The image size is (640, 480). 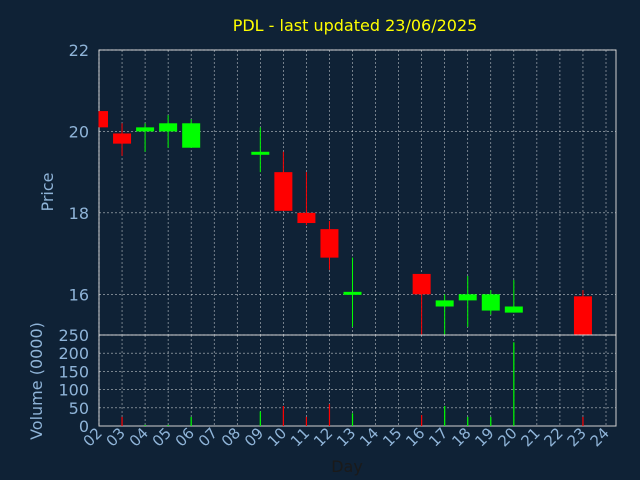 What do you see at coordinates (79, 294) in the screenshot?
I see `price-tick-label: 16` at bounding box center [79, 294].